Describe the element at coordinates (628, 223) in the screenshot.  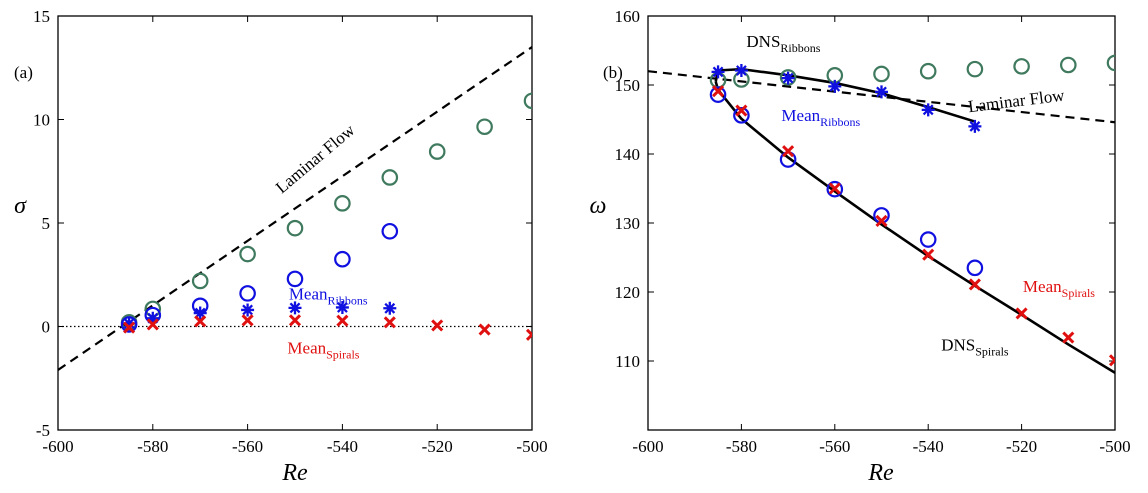
I see `y-tick-label: 130` at that location.